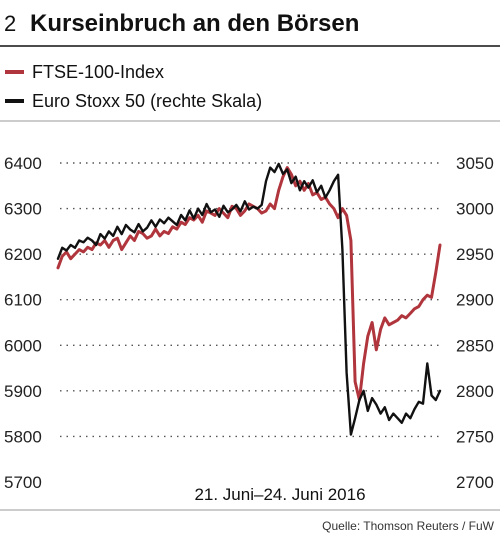 This screenshot has width=500, height=538. What do you see at coordinates (23, 254) in the screenshot?
I see `left-tick-label: 6200` at bounding box center [23, 254].